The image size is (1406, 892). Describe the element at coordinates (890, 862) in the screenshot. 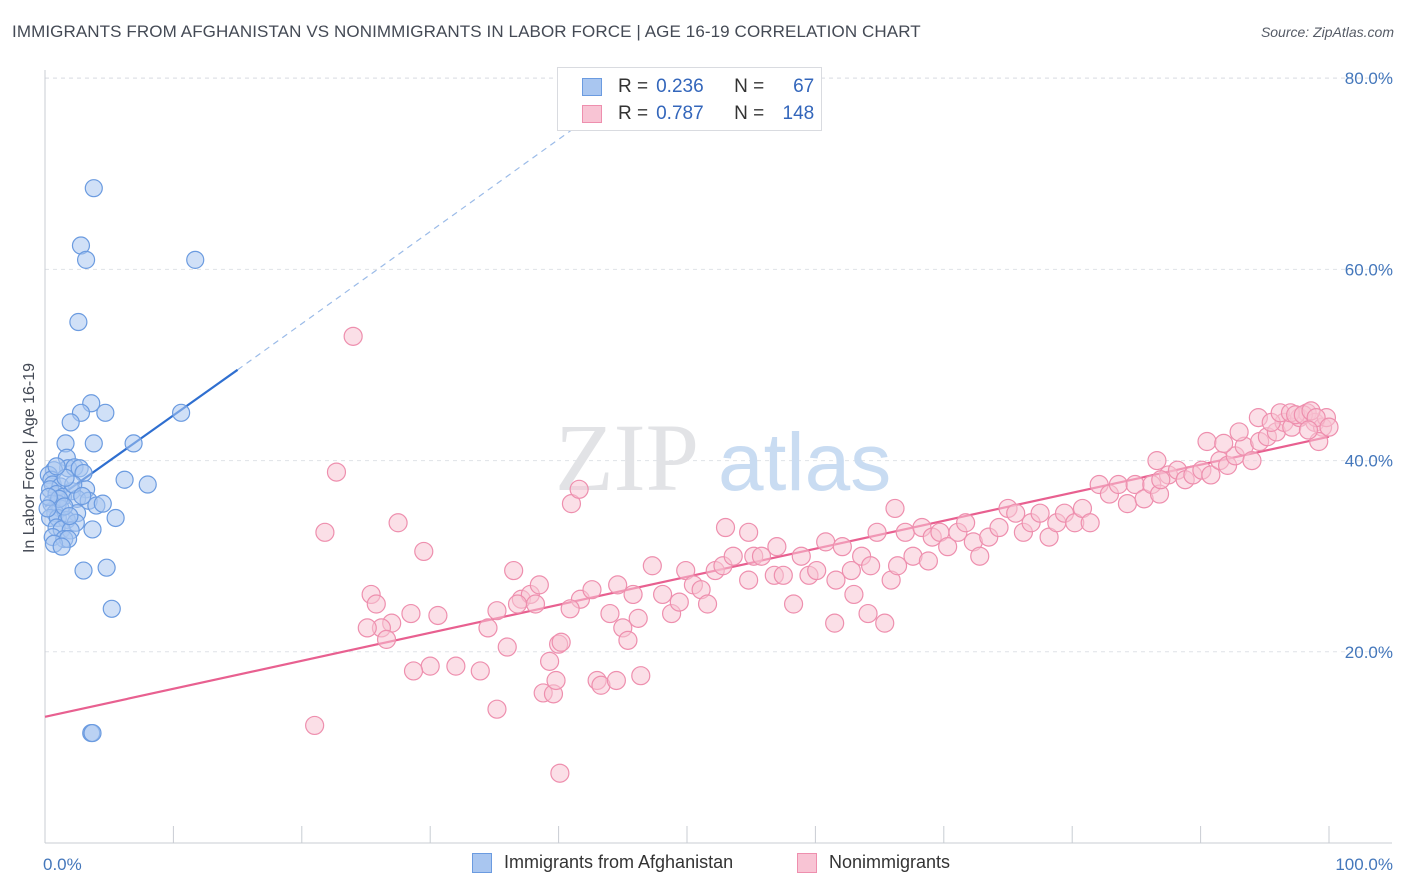

I see `bottom-legend-label: Nonimmigrants` at that location.